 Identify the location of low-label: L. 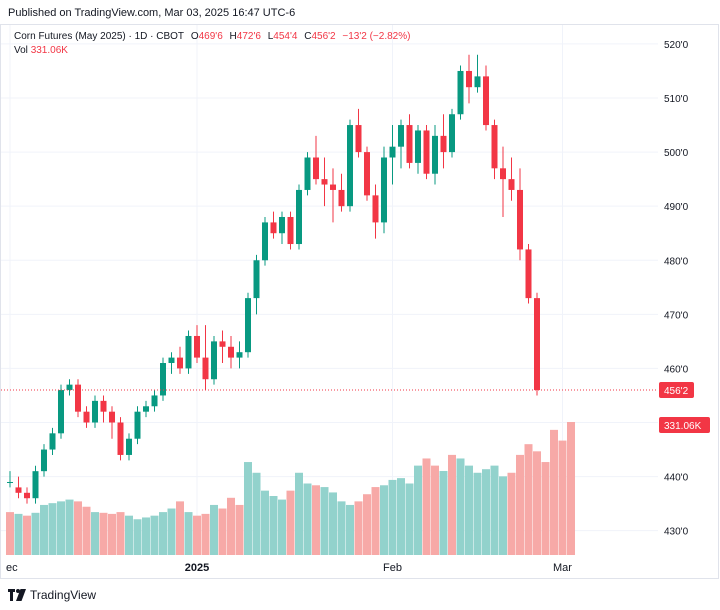
(270, 36).